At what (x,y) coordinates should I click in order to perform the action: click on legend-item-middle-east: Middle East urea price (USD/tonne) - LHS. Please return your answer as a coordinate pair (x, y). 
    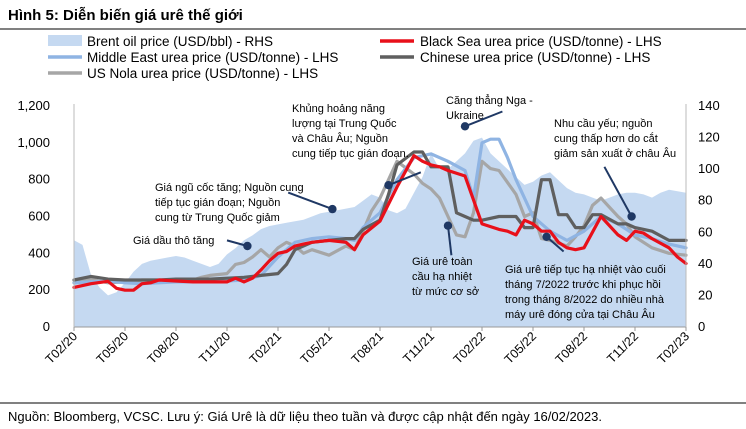
    Looking at the image, I should click on (193, 57).